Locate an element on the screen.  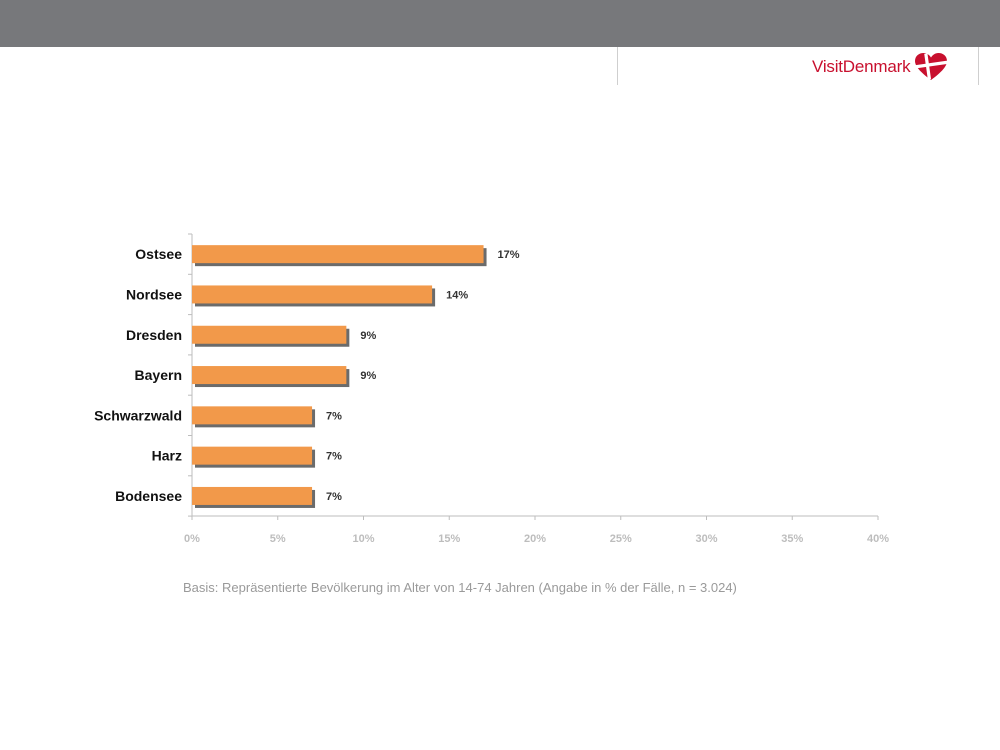
category-label: Dresden is located at coordinates (154, 335).